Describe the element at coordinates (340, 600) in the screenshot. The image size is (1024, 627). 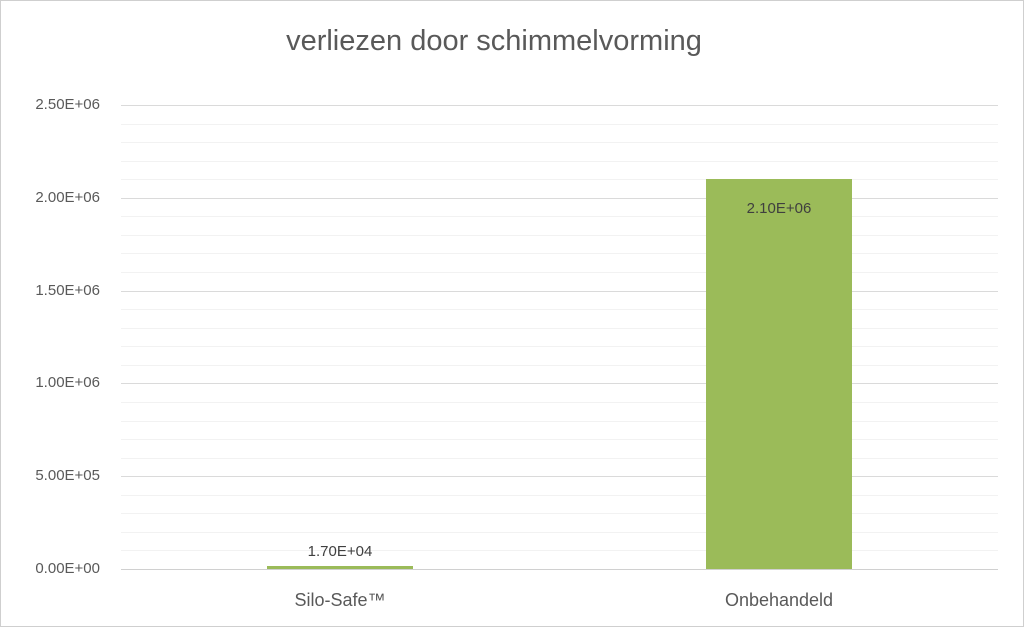
I see `x-category-label: Silo-Safe™` at that location.